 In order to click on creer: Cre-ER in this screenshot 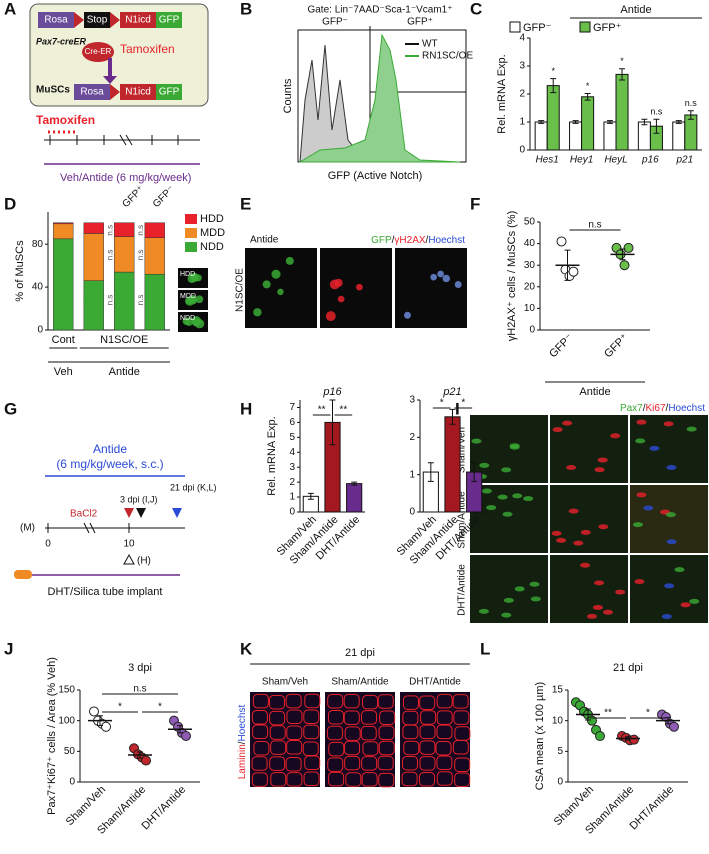, I will do `click(98, 51)`.